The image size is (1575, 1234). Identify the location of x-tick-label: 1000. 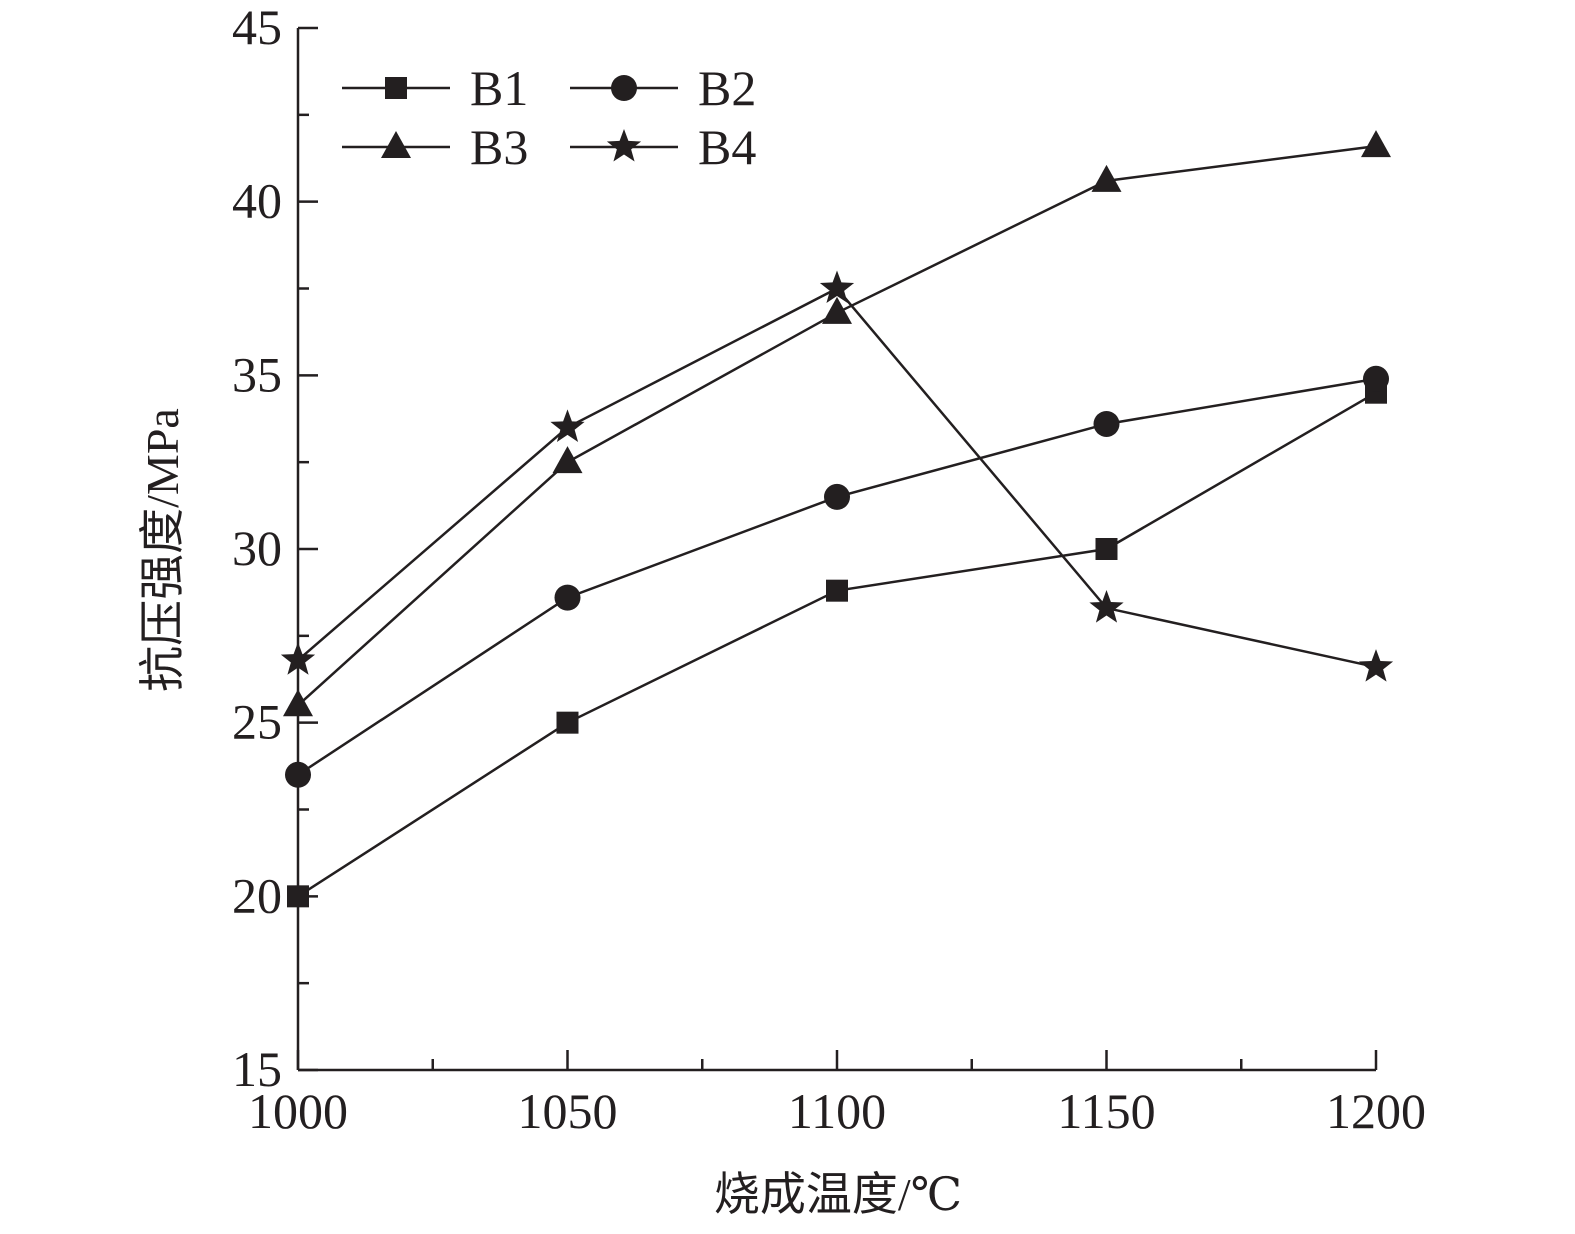
(298, 1111).